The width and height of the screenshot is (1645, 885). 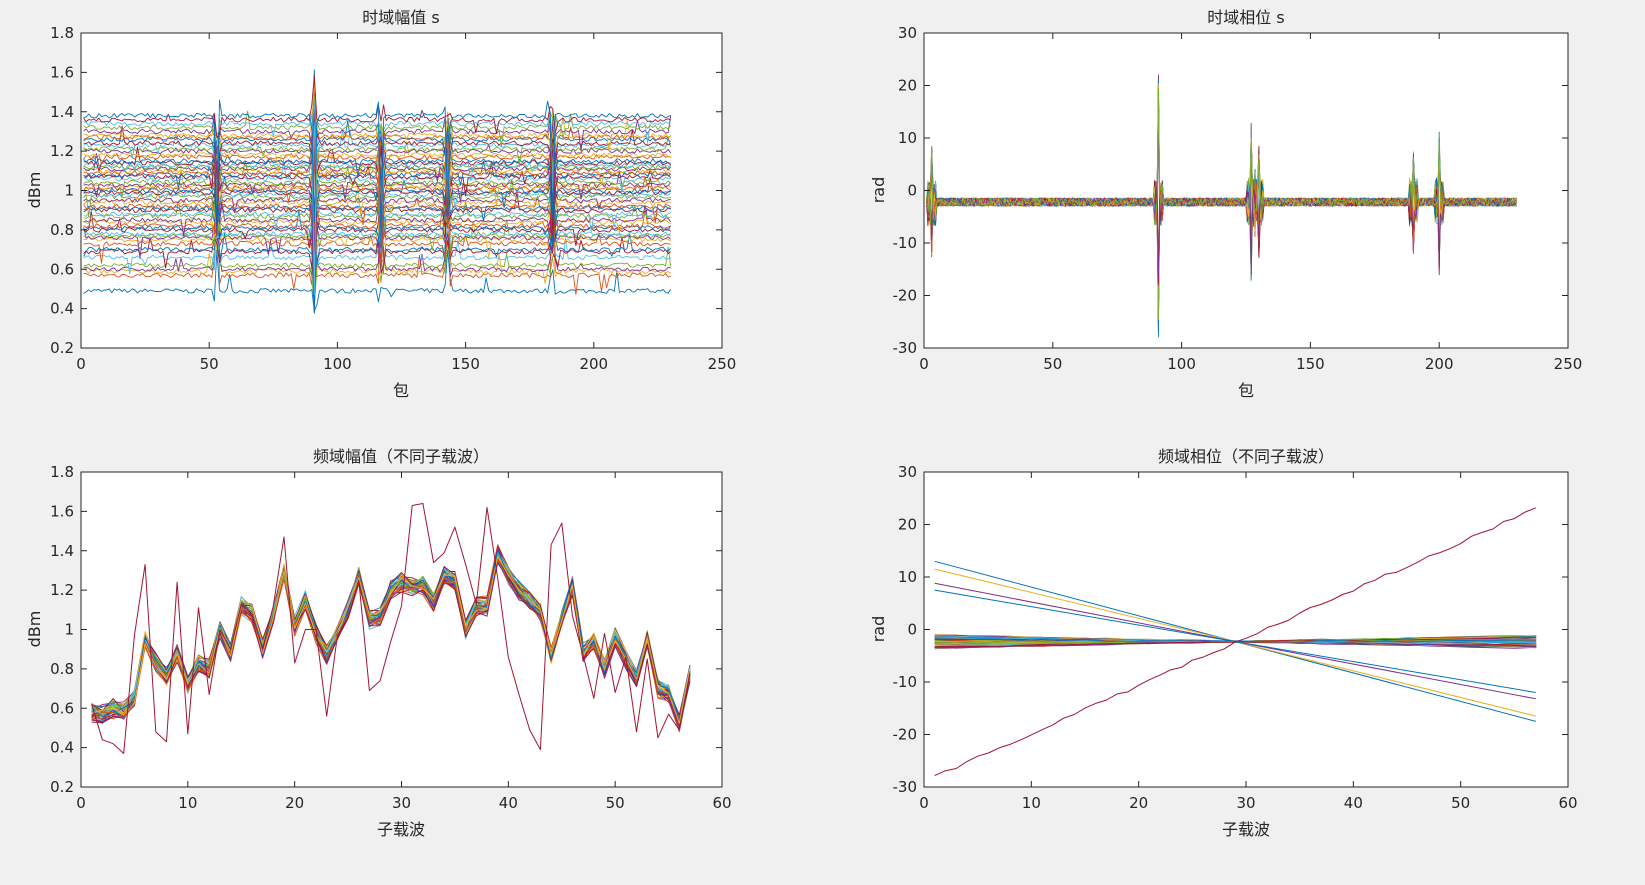 I want to click on x-tick-label: 40, so click(x=508, y=803).